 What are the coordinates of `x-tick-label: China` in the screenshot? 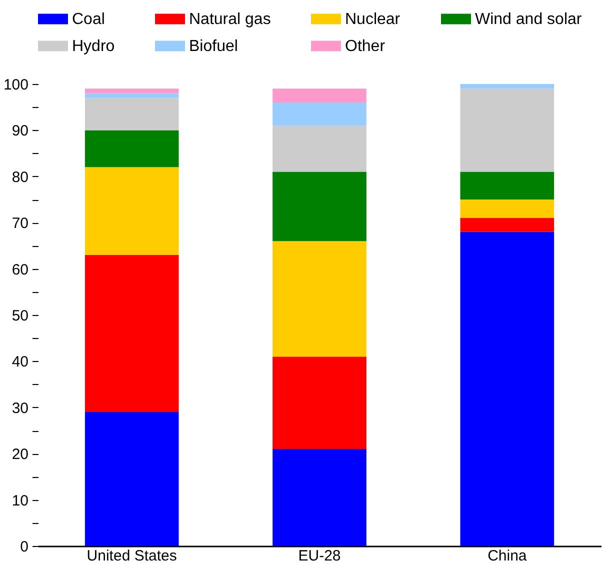 It's located at (508, 556).